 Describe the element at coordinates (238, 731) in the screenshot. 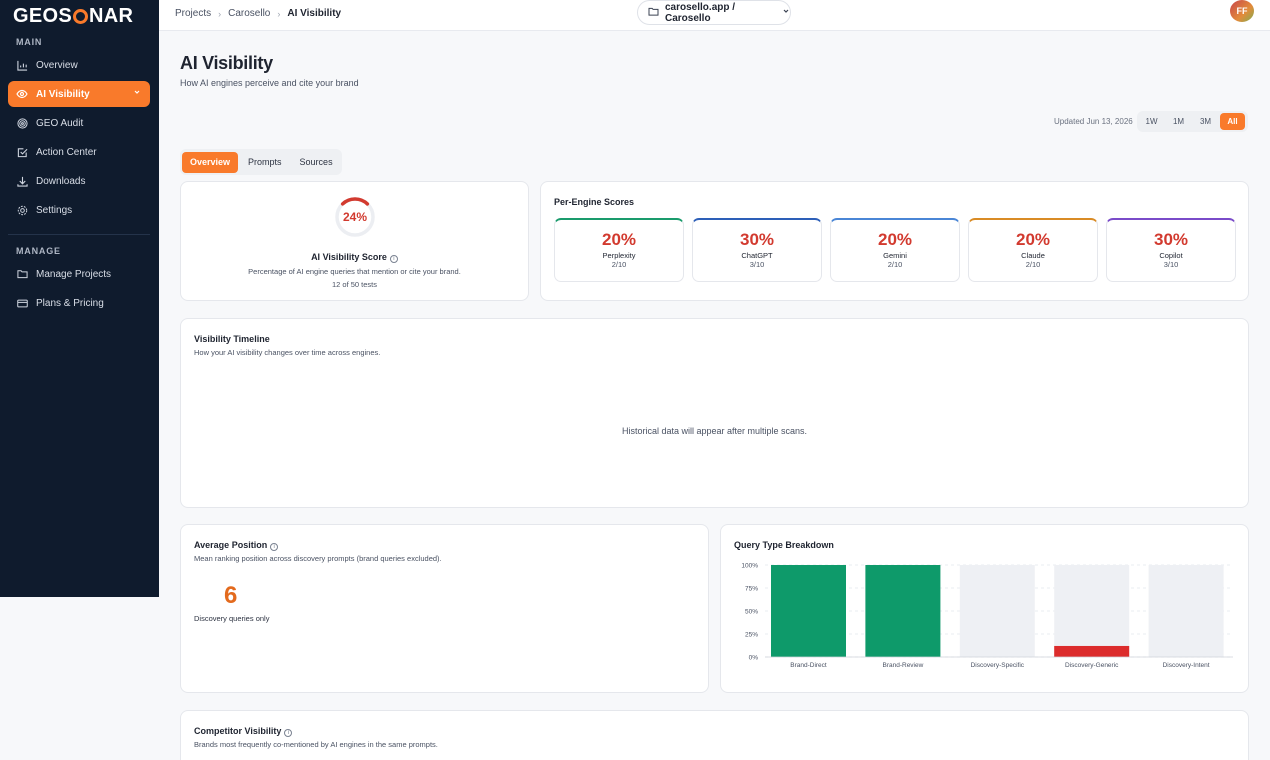

I see `card-title: Competitor Visibility` at that location.